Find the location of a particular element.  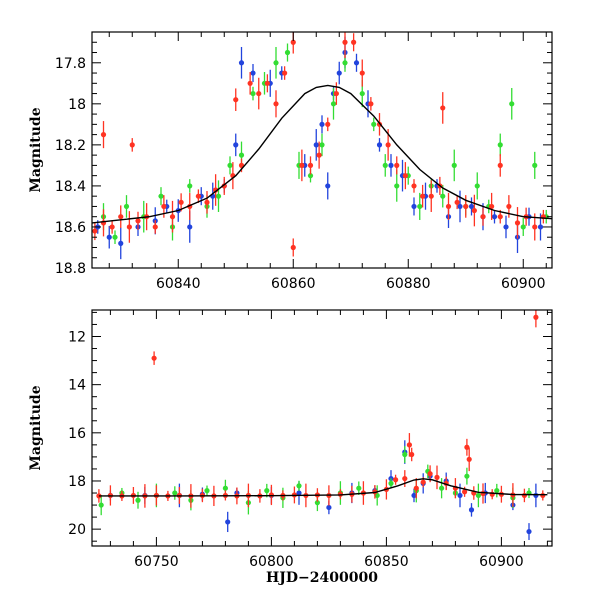

top-xtick-label: 60860 is located at coordinates (293, 284).